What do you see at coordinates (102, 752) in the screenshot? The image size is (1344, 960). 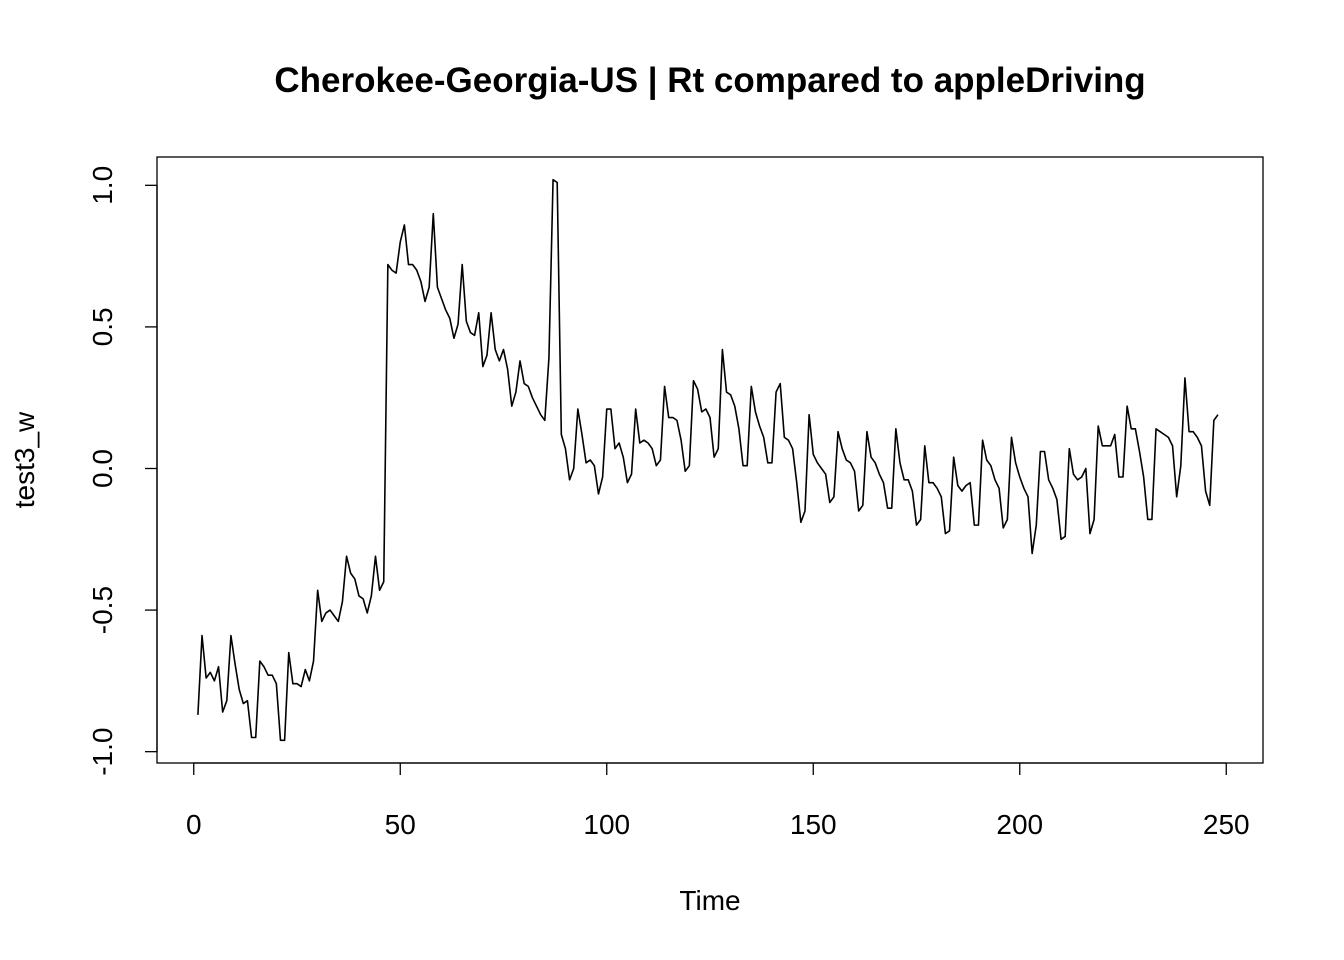 I see `y-tick-label: -1.0` at bounding box center [102, 752].